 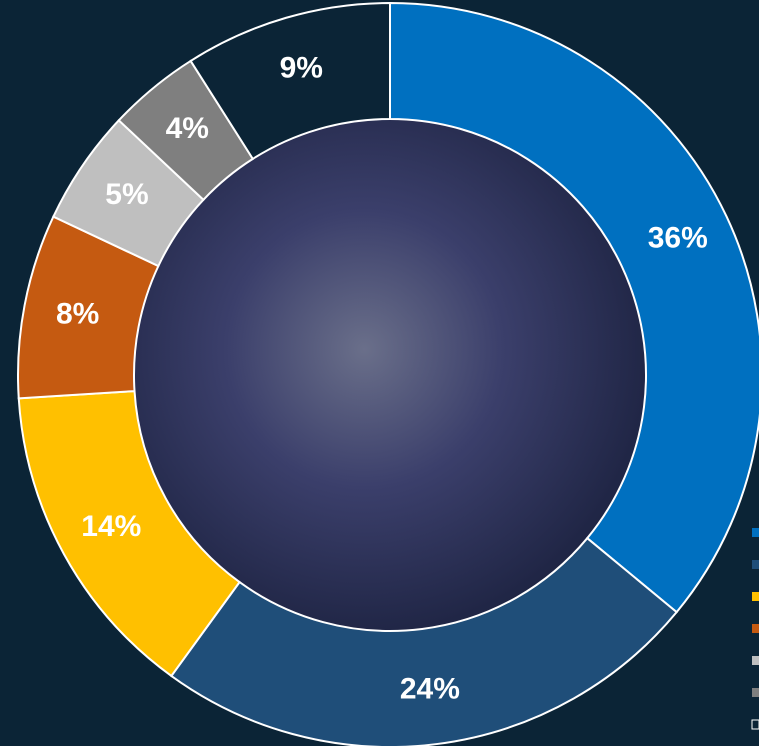 I want to click on data-label: 36%, so click(x=678, y=238).